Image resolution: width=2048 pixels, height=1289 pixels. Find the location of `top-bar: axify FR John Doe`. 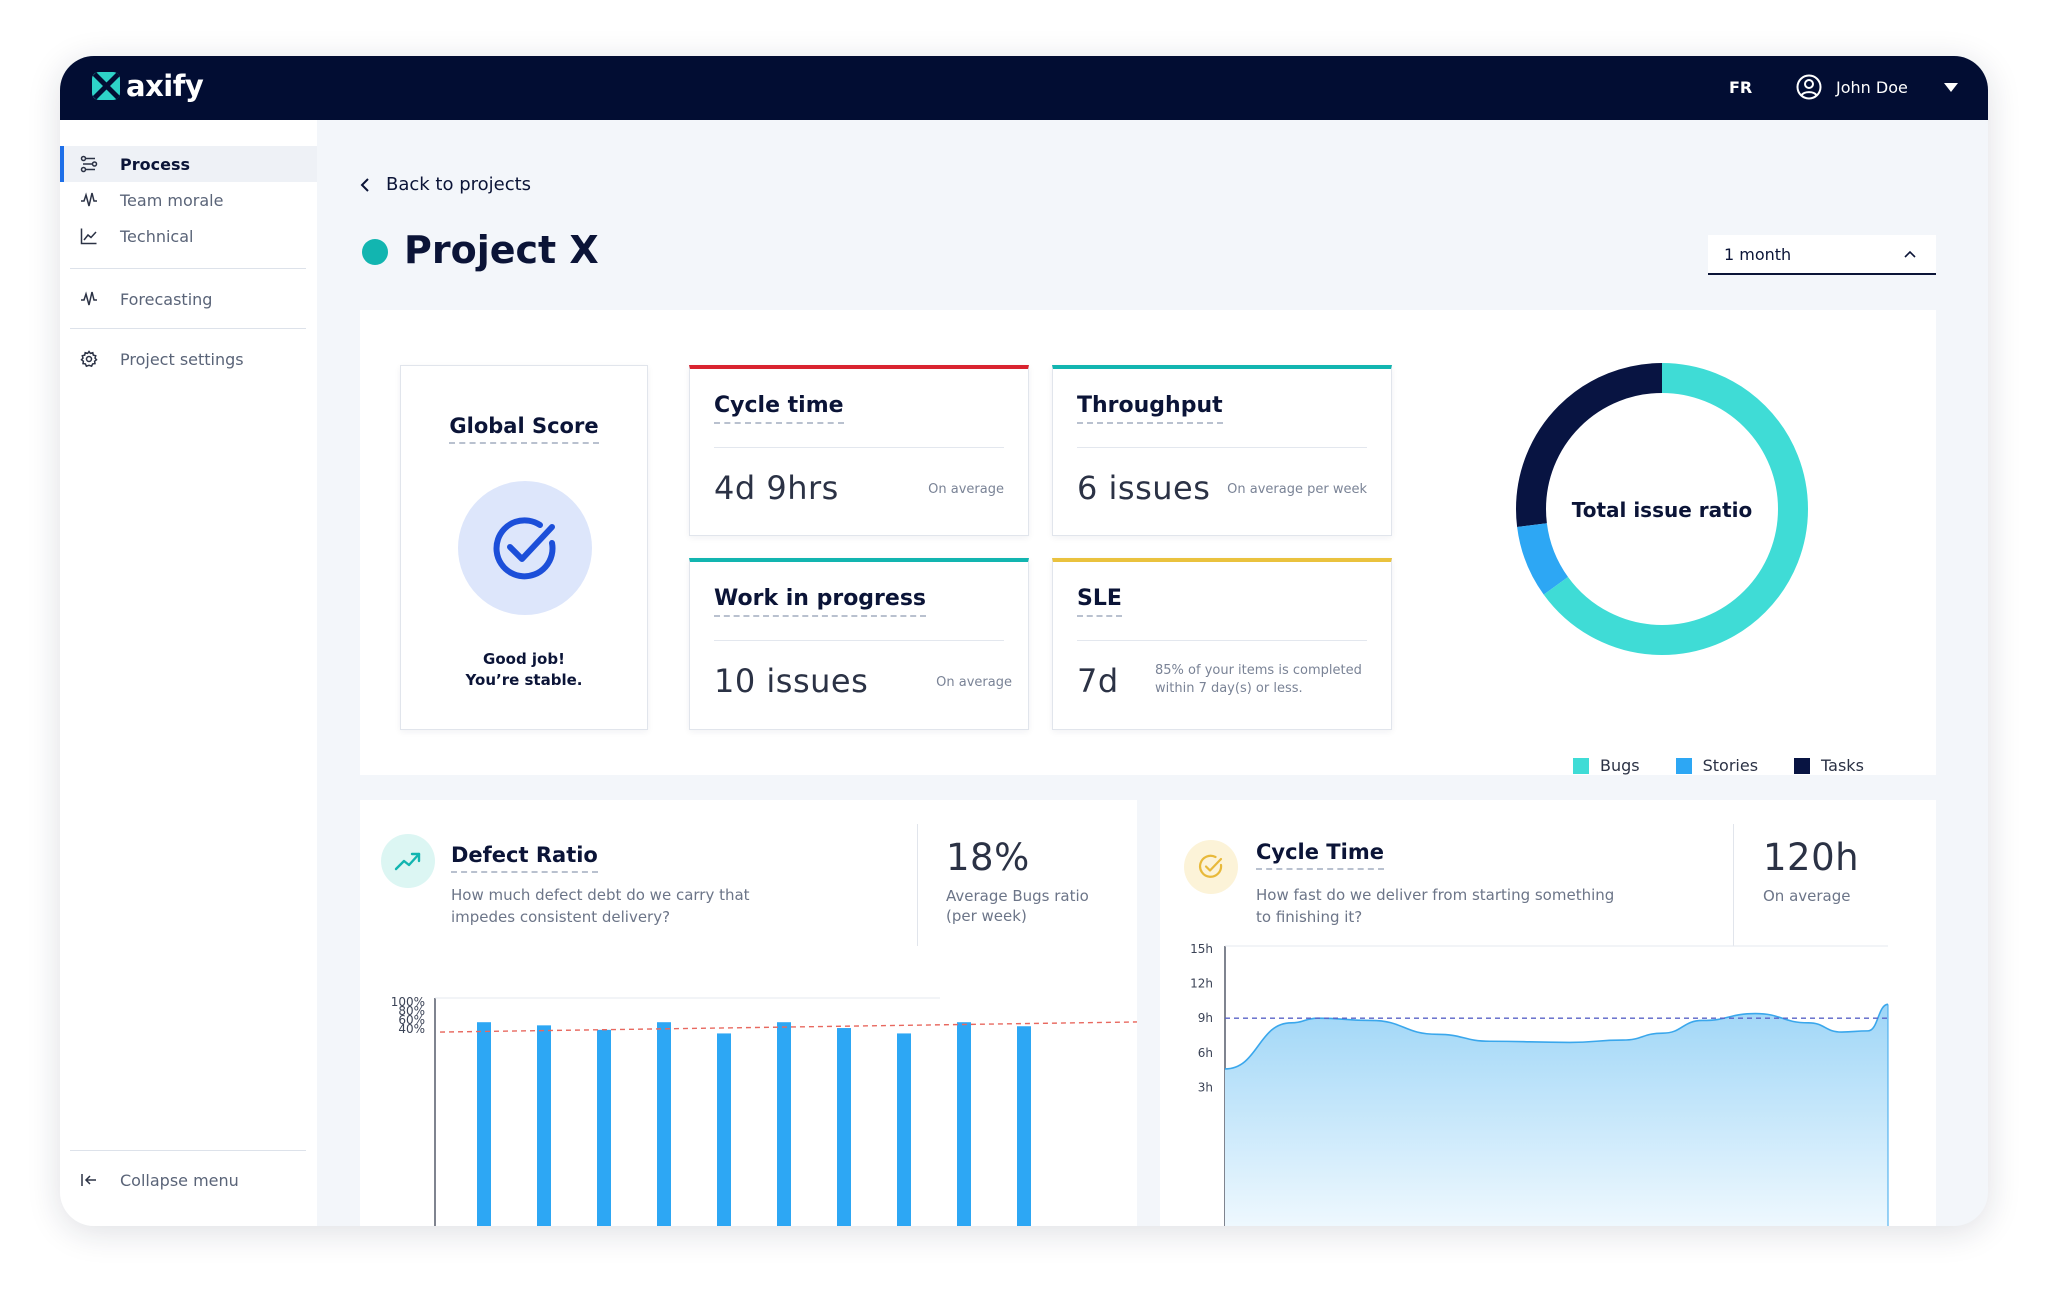

top-bar: axify FR John Doe is located at coordinates (1024, 88).